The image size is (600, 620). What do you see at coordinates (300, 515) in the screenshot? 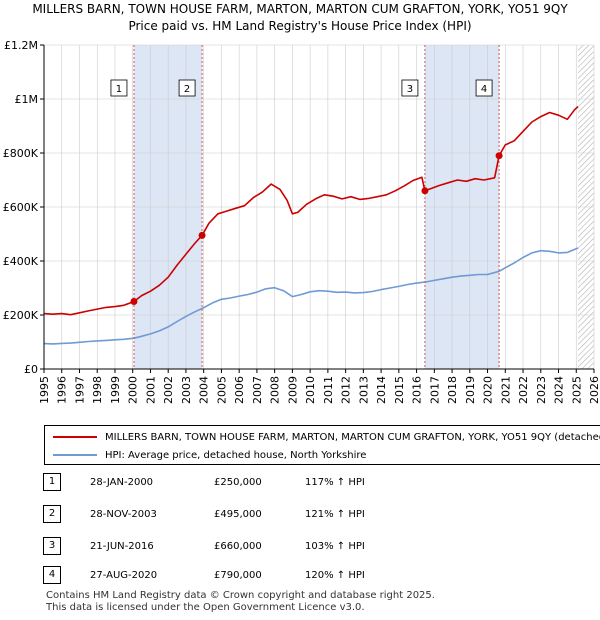
I see `sale-row: 2 28-NOV-2003 £495,000 121% ↑ HPI` at bounding box center [300, 515].